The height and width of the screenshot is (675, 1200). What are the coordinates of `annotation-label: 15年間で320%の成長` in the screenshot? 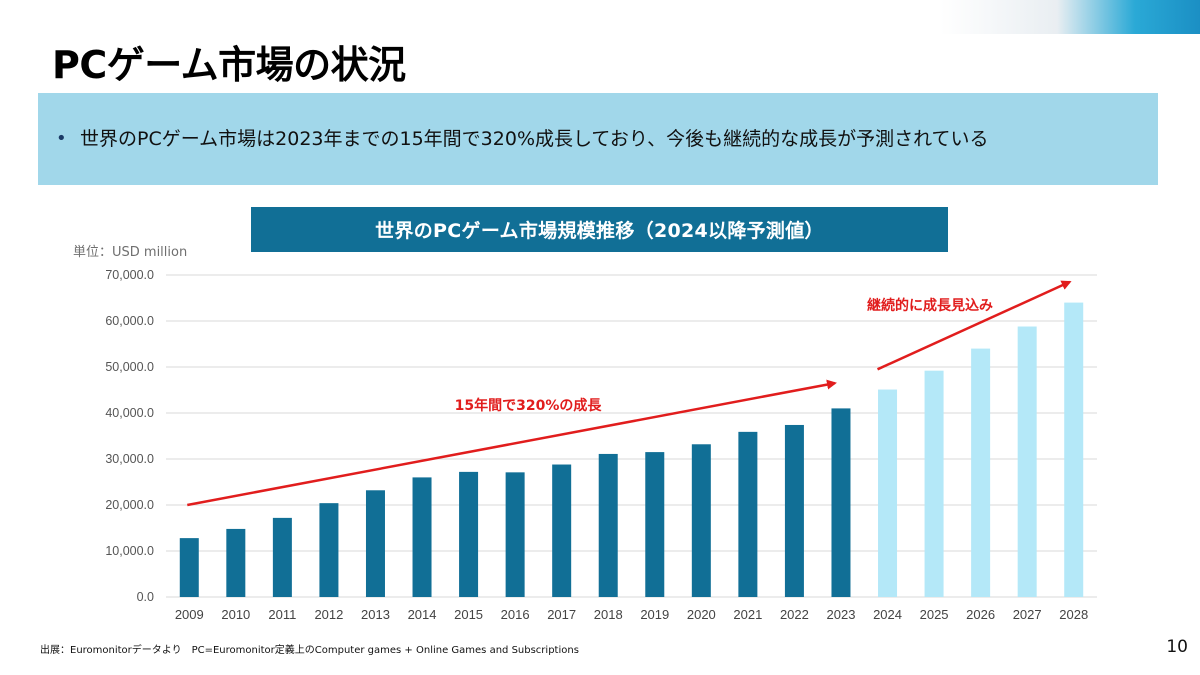 It's located at (529, 405).